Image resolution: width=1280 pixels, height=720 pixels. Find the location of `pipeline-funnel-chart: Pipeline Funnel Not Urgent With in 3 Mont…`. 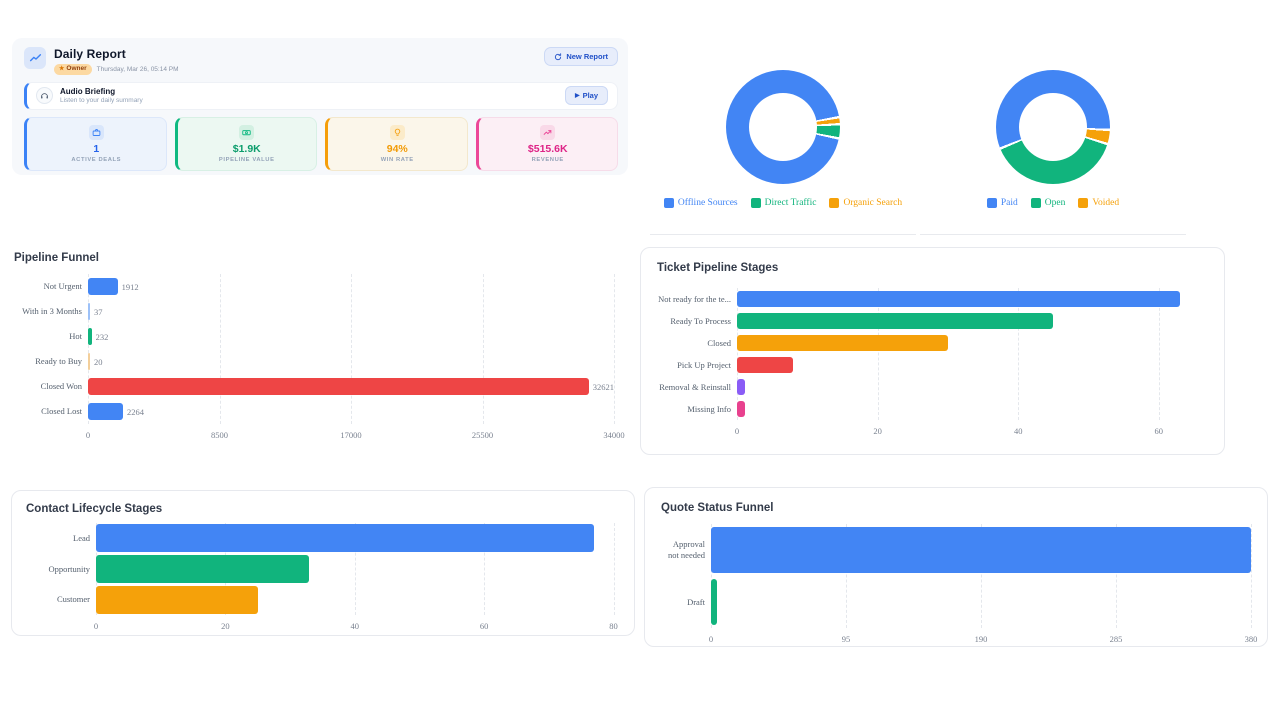

pipeline-funnel-chart: Pipeline Funnel Not Urgent With in 3 Mont… is located at coordinates (319, 346).